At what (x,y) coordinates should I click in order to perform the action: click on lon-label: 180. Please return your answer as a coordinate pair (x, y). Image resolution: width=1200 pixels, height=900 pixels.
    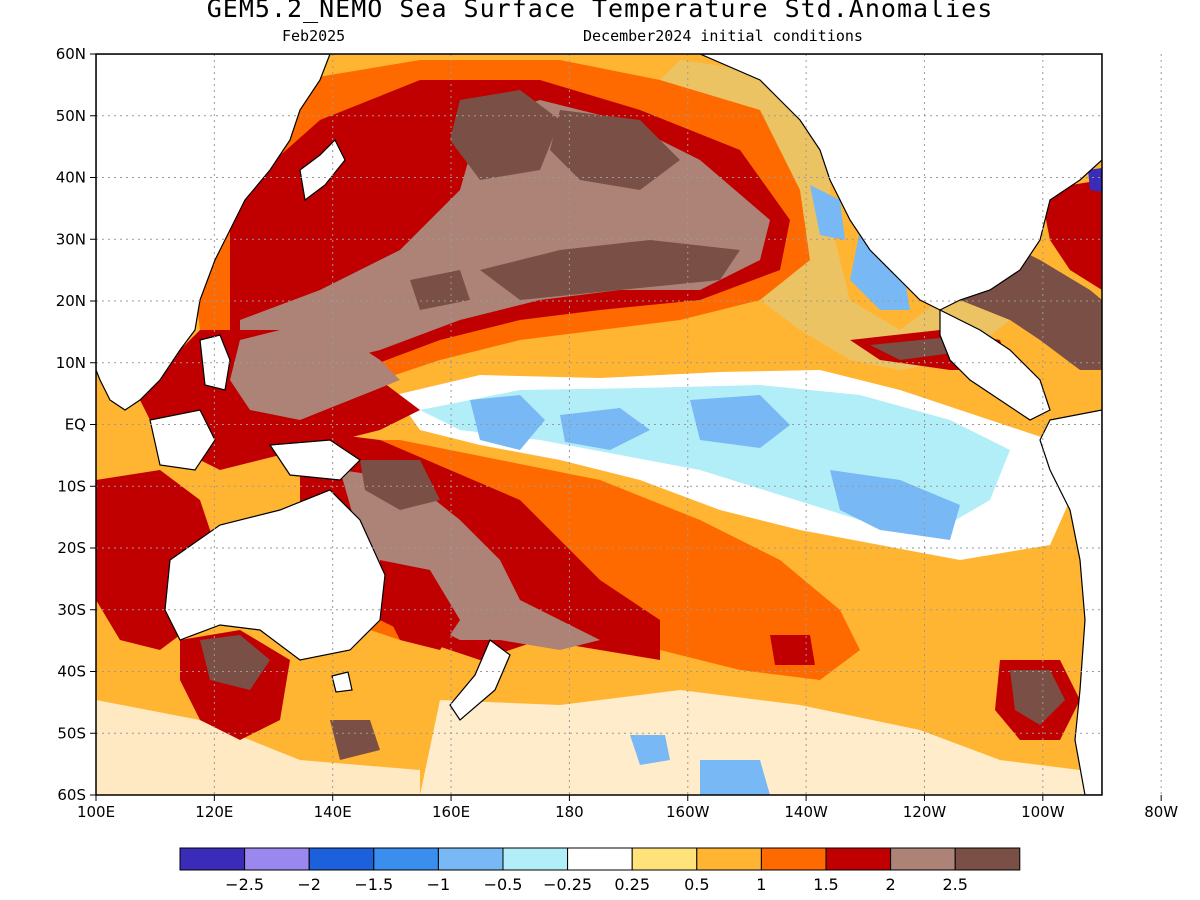
    Looking at the image, I should click on (569, 812).